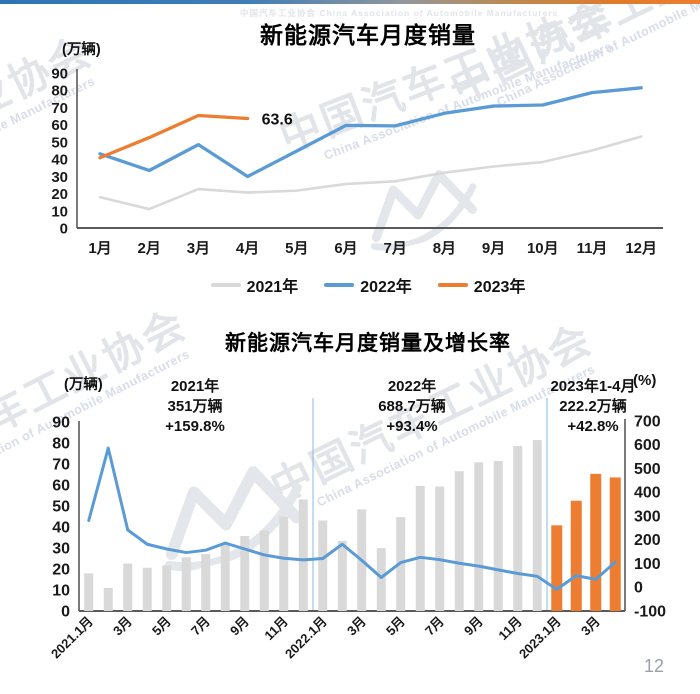  I want to click on page-title-monthly-sales: 新能源汽车月度销量, so click(368, 35).